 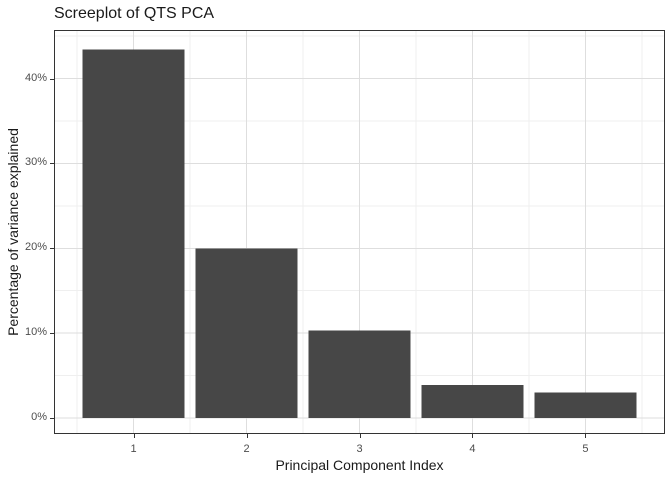 I want to click on bar-pc3, so click(x=359, y=374).